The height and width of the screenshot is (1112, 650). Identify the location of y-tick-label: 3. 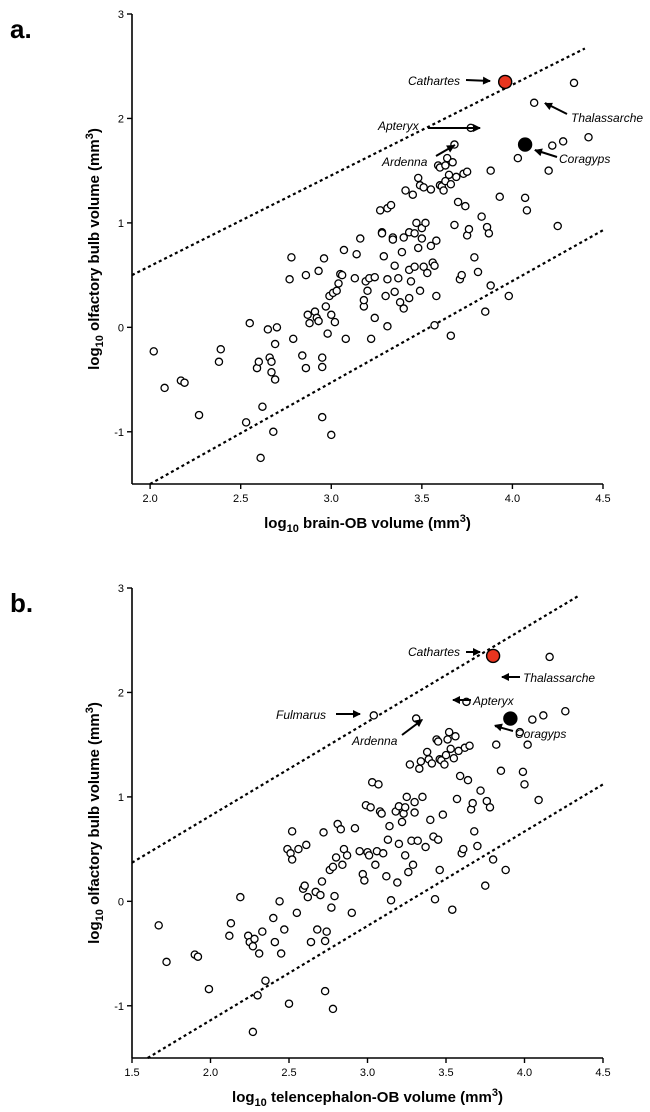
(121, 589).